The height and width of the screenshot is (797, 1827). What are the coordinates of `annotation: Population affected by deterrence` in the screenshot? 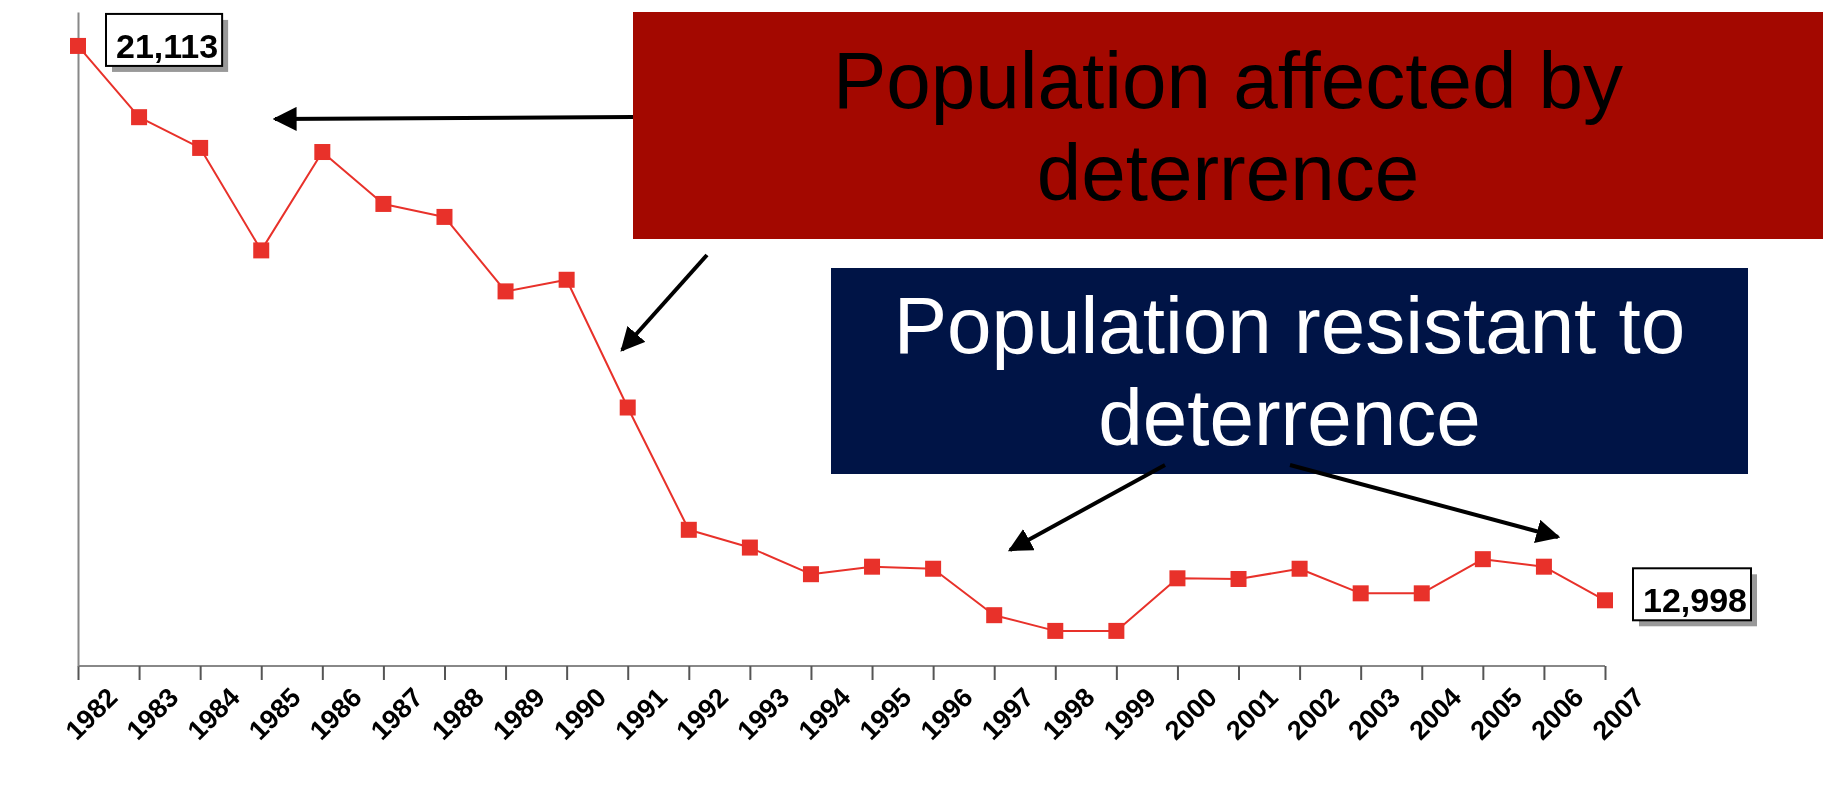 It's located at (1228, 126).